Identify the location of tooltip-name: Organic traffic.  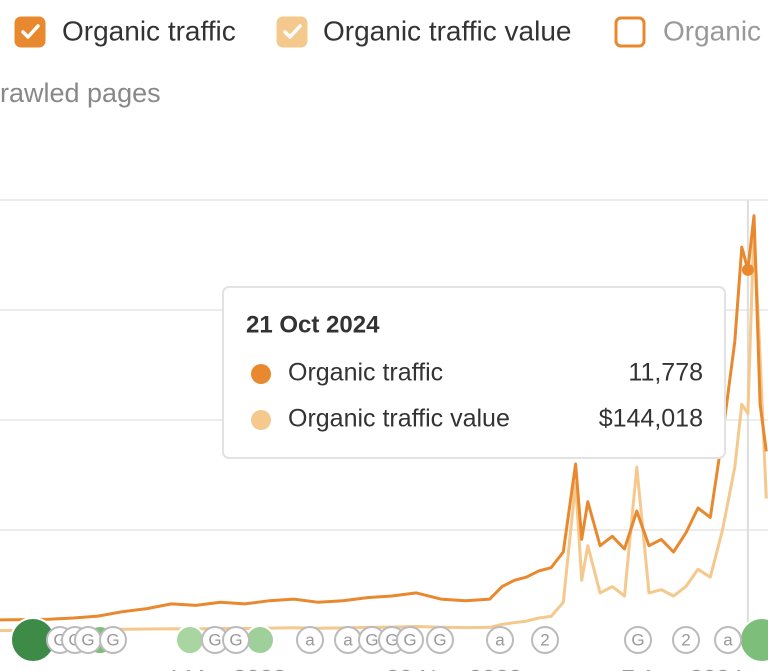
(365, 373).